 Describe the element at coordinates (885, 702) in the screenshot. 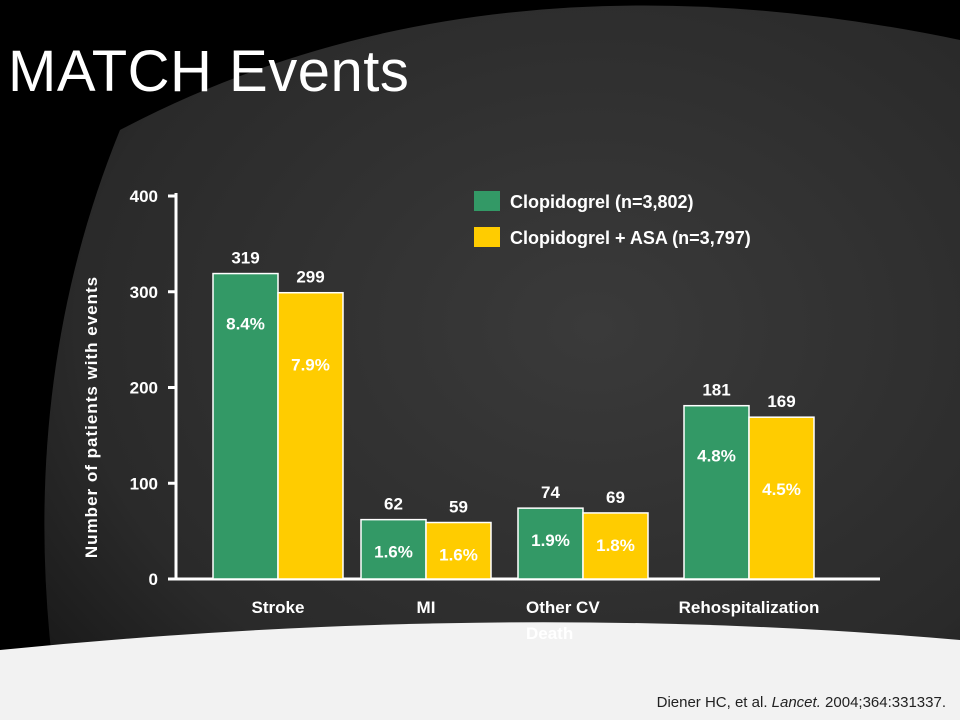

I see `citation-reference: 2004;364:331337.` at that location.